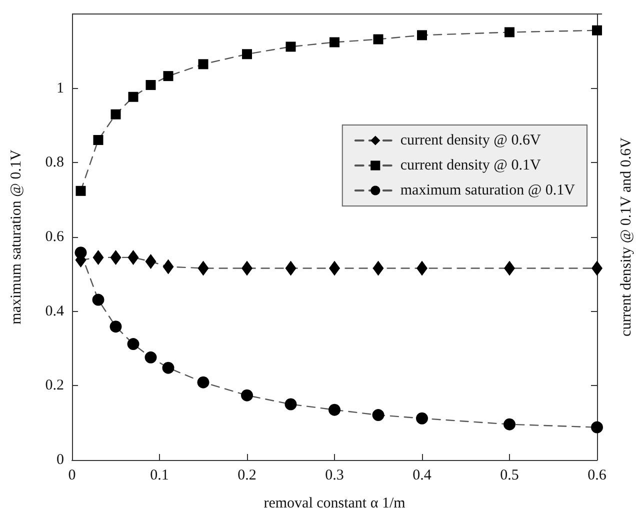 The width and height of the screenshot is (642, 524). I want to click on x-tick-label: 0.1, so click(159, 476).